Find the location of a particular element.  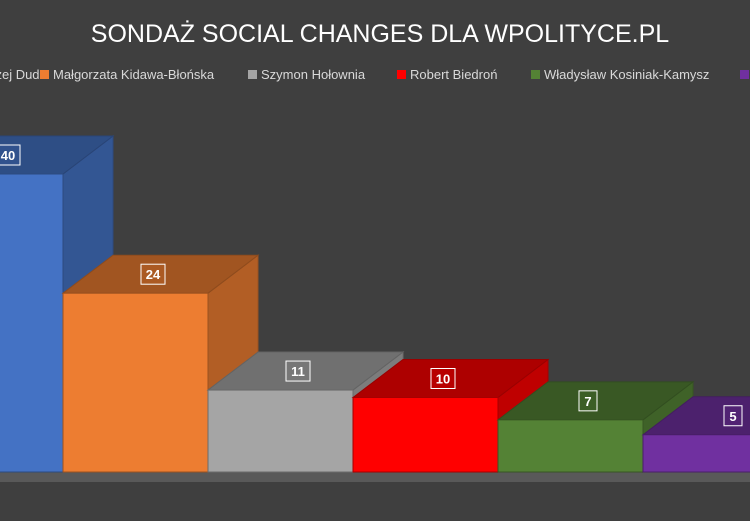

legend-swatch-krzysztof-bosak is located at coordinates (744, 74).